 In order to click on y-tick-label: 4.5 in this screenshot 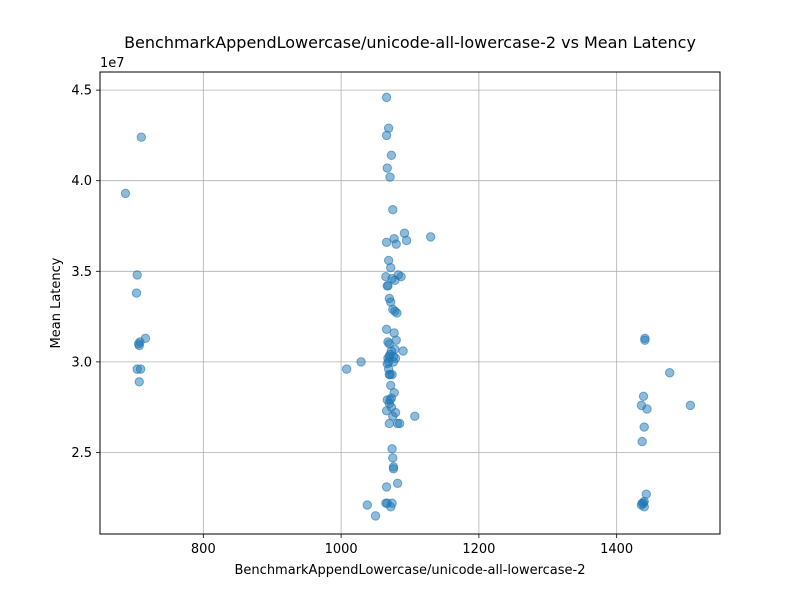, I will do `click(81, 91)`.